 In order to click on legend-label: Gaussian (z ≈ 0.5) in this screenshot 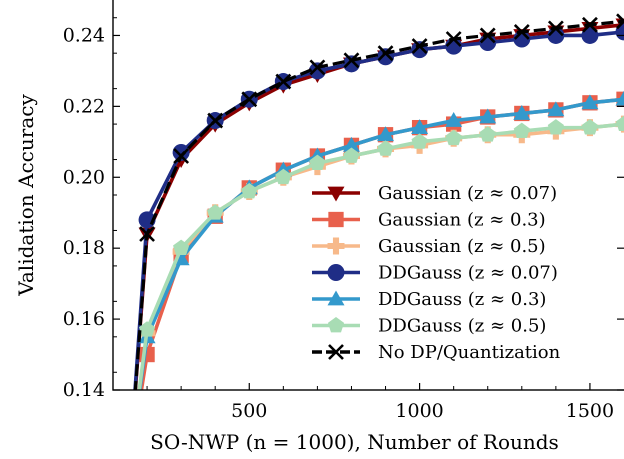, I will do `click(462, 246)`.